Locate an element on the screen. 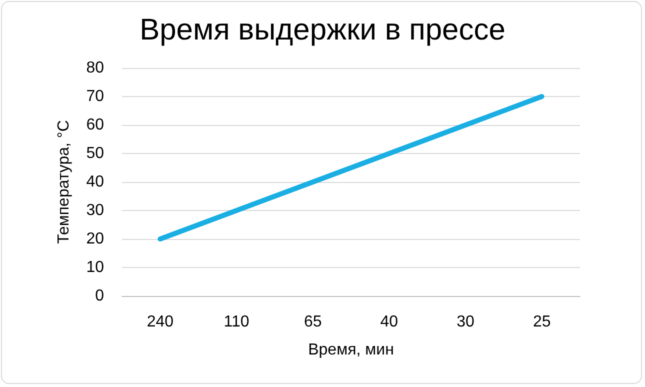 This screenshot has width=645, height=387. y-tick-label: 60 is located at coordinates (95, 125).